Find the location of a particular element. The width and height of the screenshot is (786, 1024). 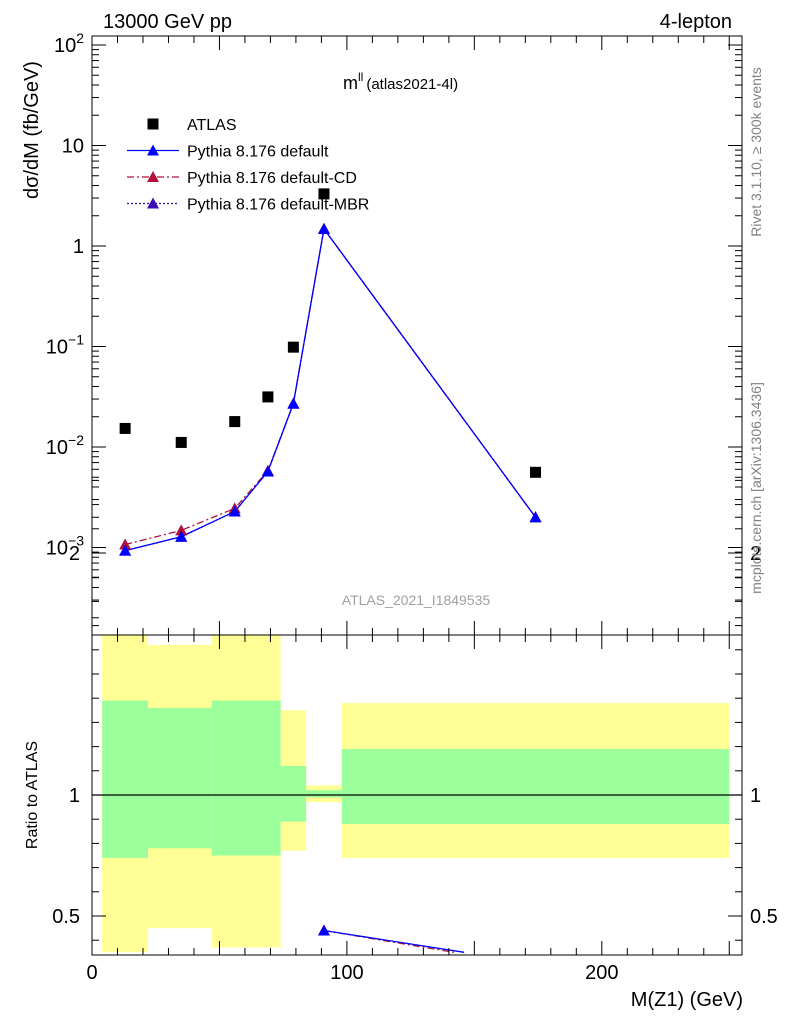

chart-title: mll (atlas2021-4l) is located at coordinates (400, 81).